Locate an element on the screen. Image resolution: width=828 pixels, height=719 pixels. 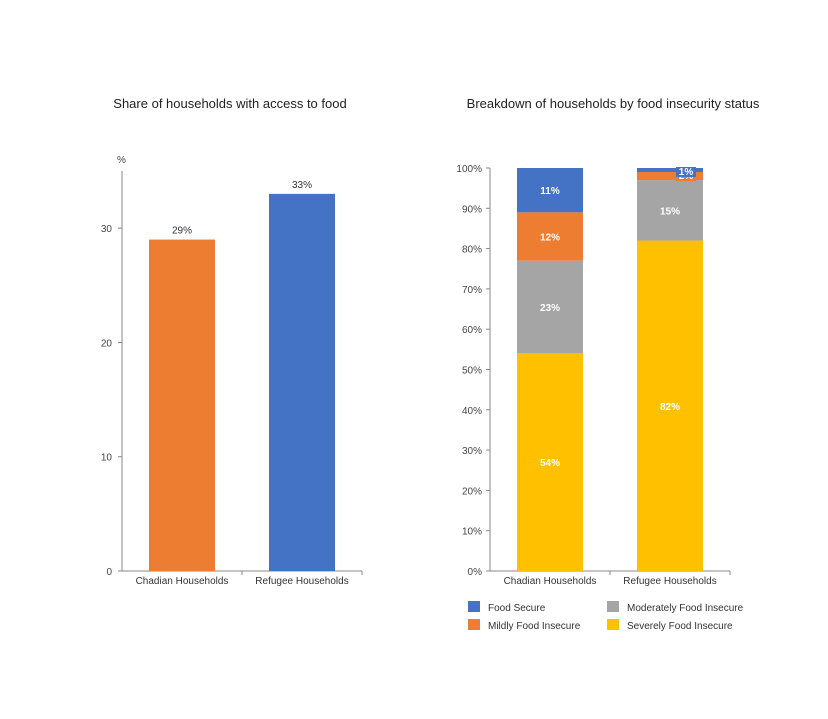
legend-entry: Severely Food Insecure is located at coordinates (680, 626).